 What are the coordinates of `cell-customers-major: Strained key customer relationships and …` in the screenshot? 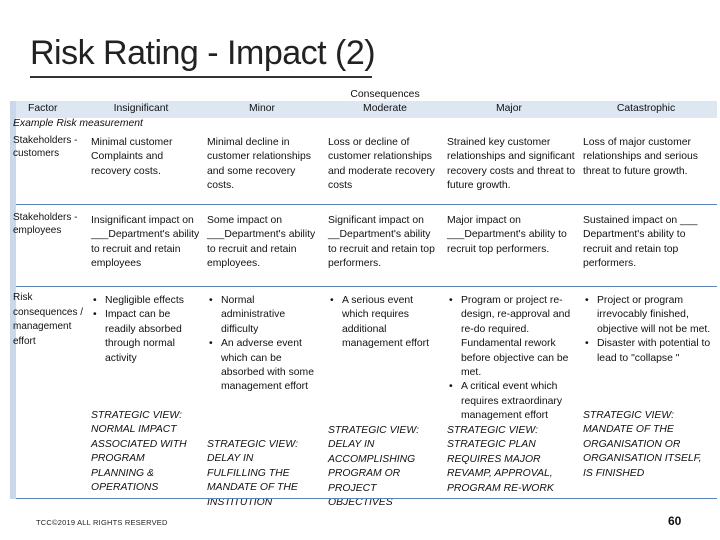 It's located at (511, 164).